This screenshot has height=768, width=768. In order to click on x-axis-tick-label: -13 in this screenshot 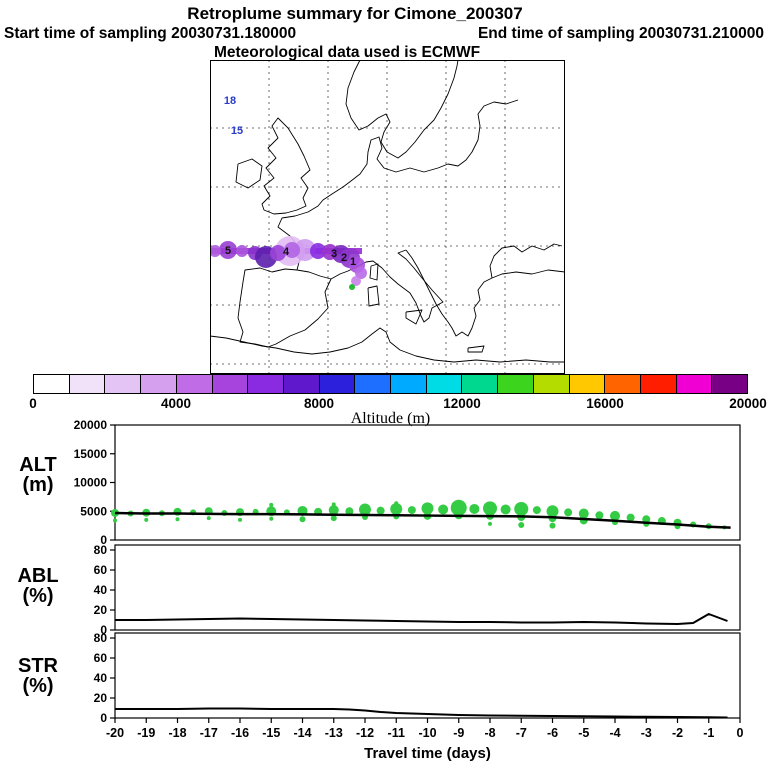, I will do `click(334, 733)`.